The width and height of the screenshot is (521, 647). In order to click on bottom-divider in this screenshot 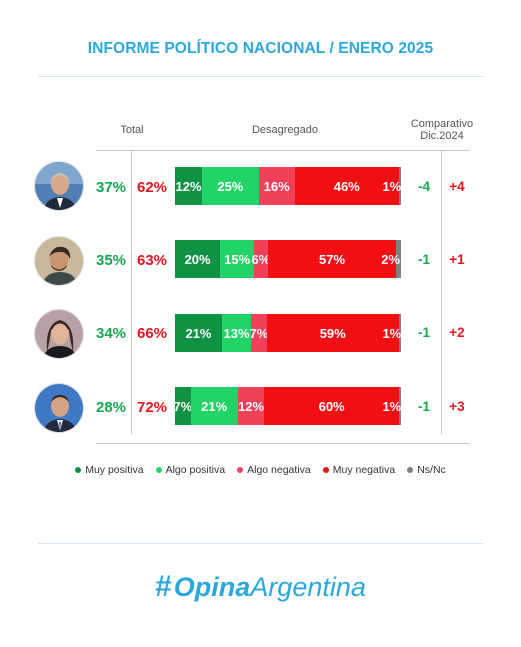, I will do `click(261, 543)`.